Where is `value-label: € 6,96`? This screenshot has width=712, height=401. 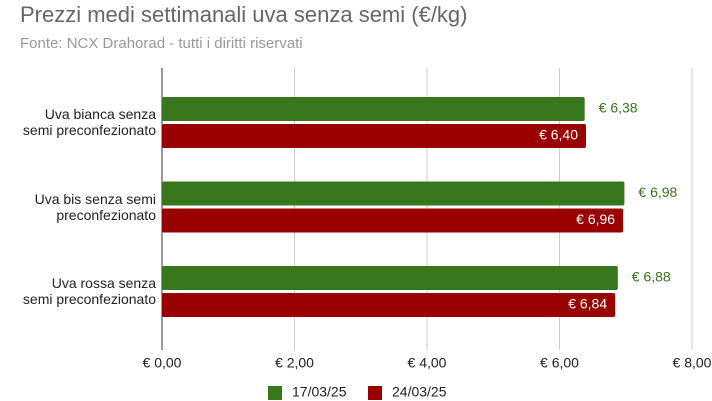
value-label: € 6,96 is located at coordinates (595, 219).